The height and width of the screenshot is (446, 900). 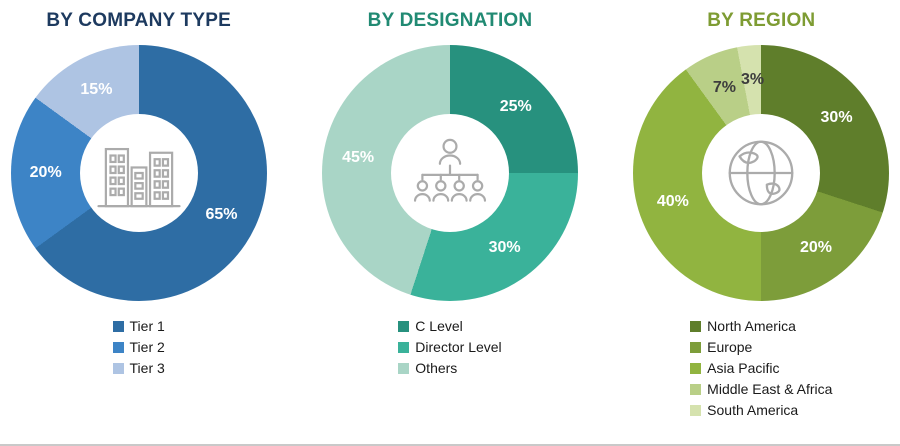 I want to click on legend-item: Others, so click(x=449, y=368).